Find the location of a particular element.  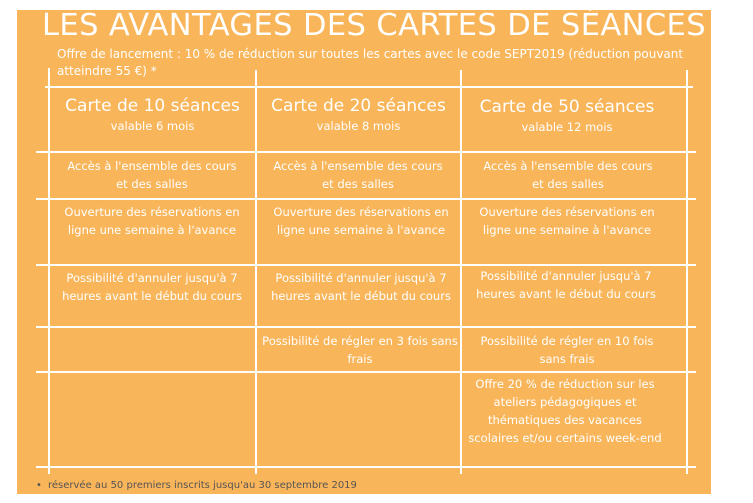

card-header-10: Carte de 10 séances valable 6 mois is located at coordinates (152, 114).